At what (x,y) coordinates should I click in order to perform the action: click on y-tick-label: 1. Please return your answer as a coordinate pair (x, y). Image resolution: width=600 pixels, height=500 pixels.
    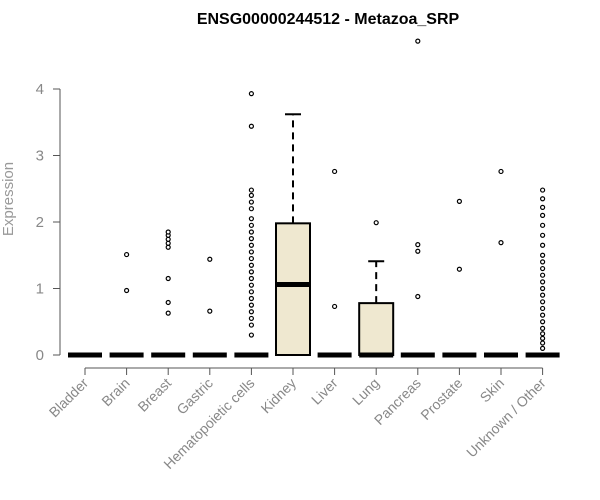
    Looking at the image, I should click on (40, 289).